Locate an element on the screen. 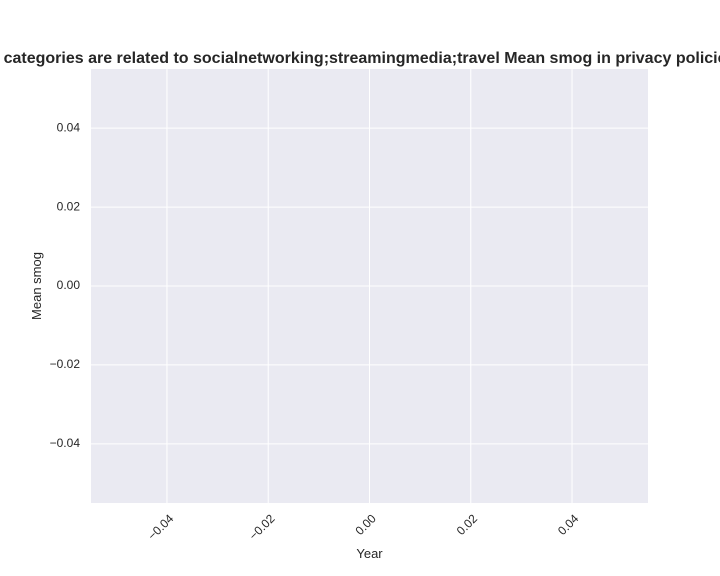  y-tick-label: −0.02 is located at coordinates (65, 364).